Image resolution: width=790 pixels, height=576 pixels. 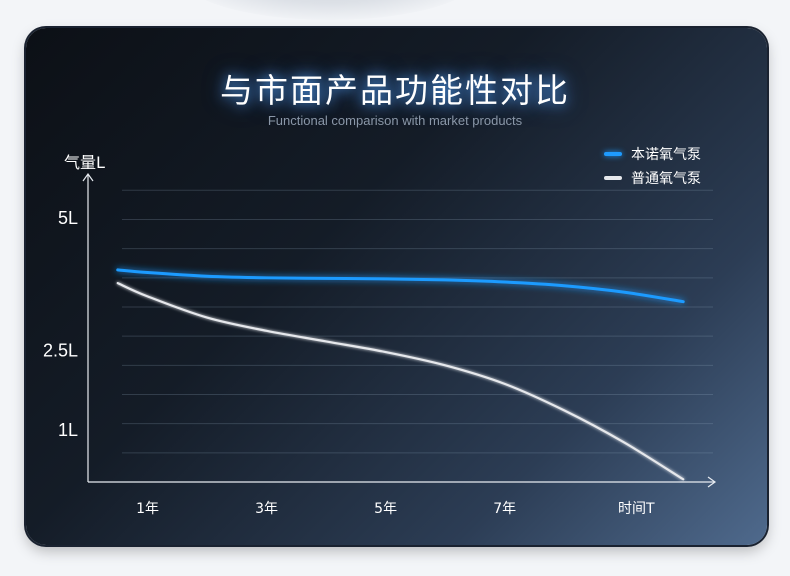 What do you see at coordinates (385, 509) in the screenshot?
I see `x-tick-label: 5年` at bounding box center [385, 509].